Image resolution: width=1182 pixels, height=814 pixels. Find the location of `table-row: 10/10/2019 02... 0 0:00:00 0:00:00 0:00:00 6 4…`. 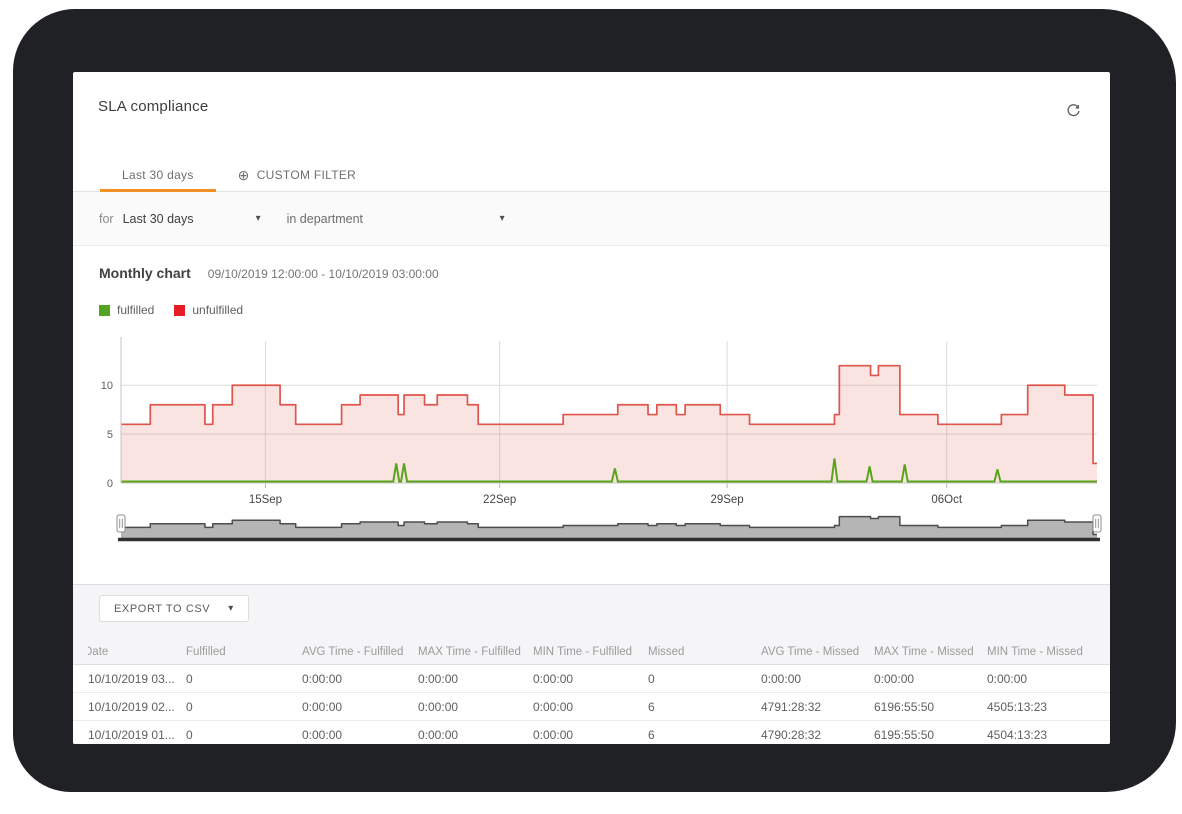

table-row: 10/10/2019 02... 0 0:00:00 0:00:00 0:00:00 6 4… is located at coordinates (591, 707).